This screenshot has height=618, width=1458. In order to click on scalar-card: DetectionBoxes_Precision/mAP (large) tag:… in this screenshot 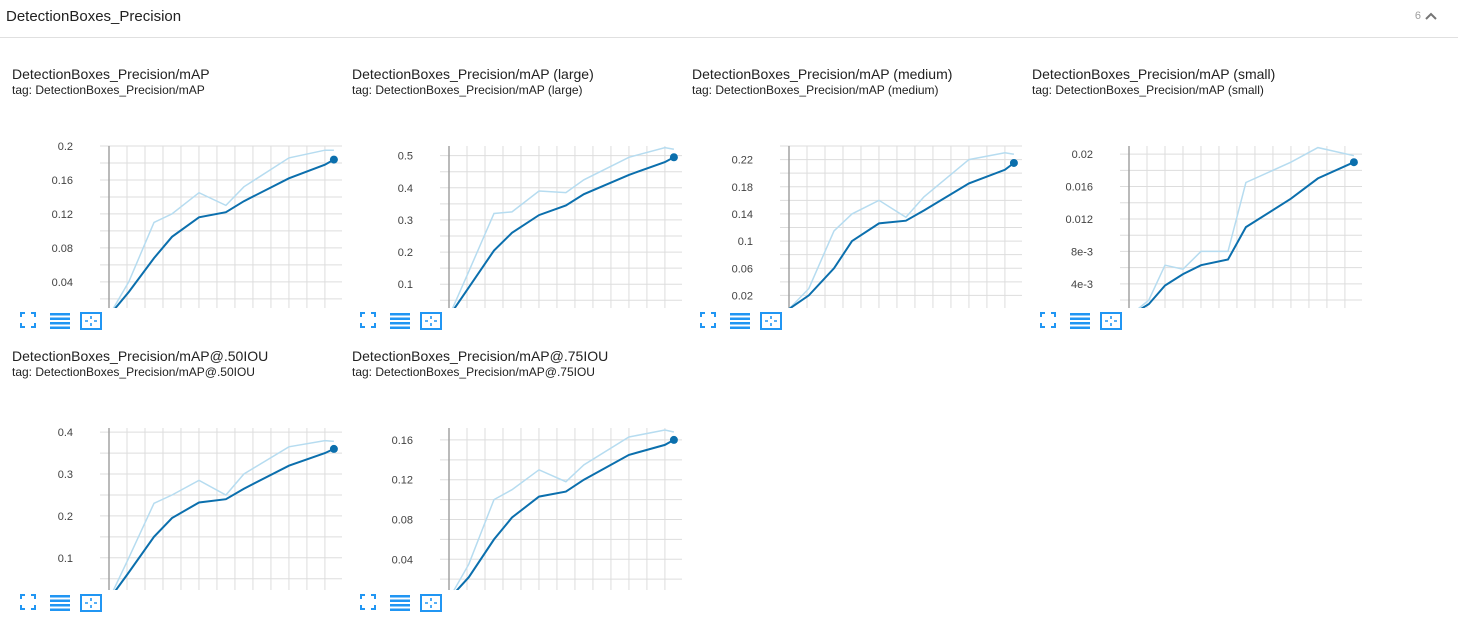, I will do `click(511, 188)`.